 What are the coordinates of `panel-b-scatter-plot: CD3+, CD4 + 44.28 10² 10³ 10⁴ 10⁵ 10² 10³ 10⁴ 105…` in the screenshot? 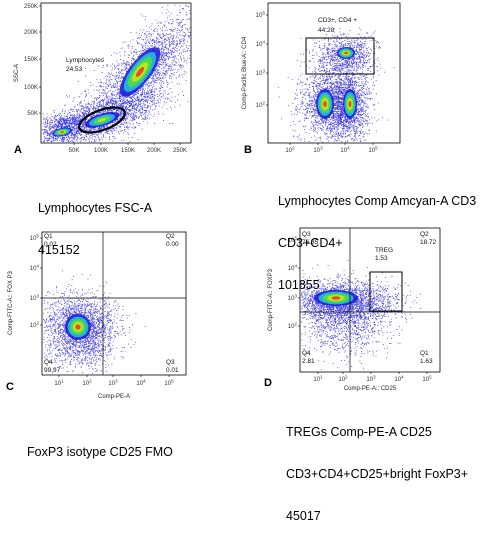 It's located at (321, 78).